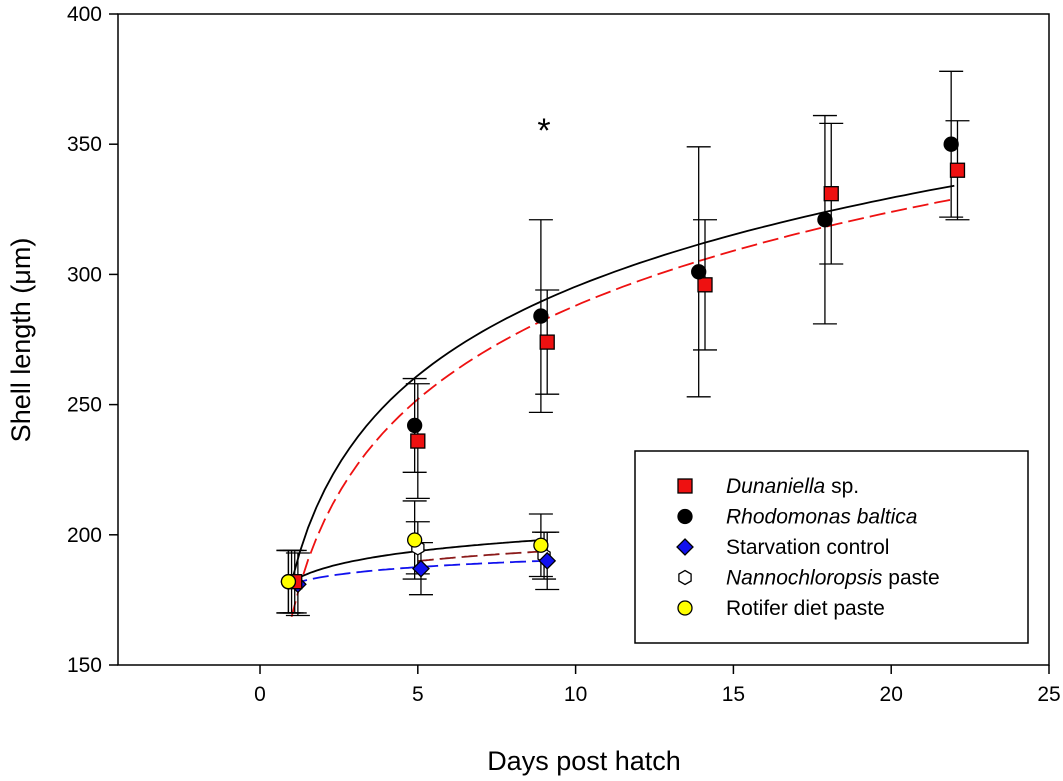 The image size is (1063, 781). I want to click on significance-asterisk: *, so click(543, 131).